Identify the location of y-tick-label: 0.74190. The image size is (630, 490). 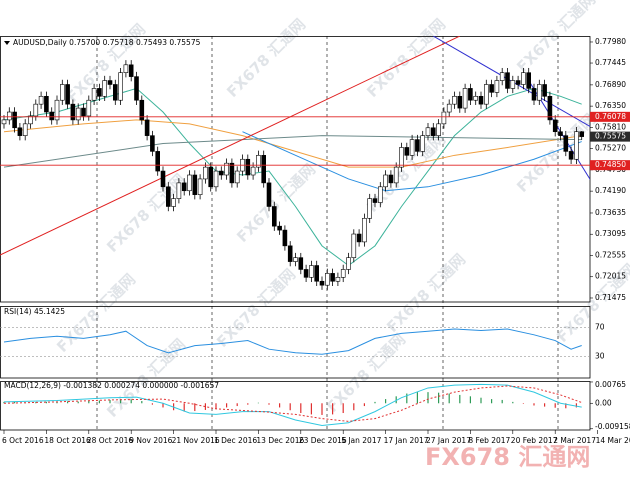
(610, 190).